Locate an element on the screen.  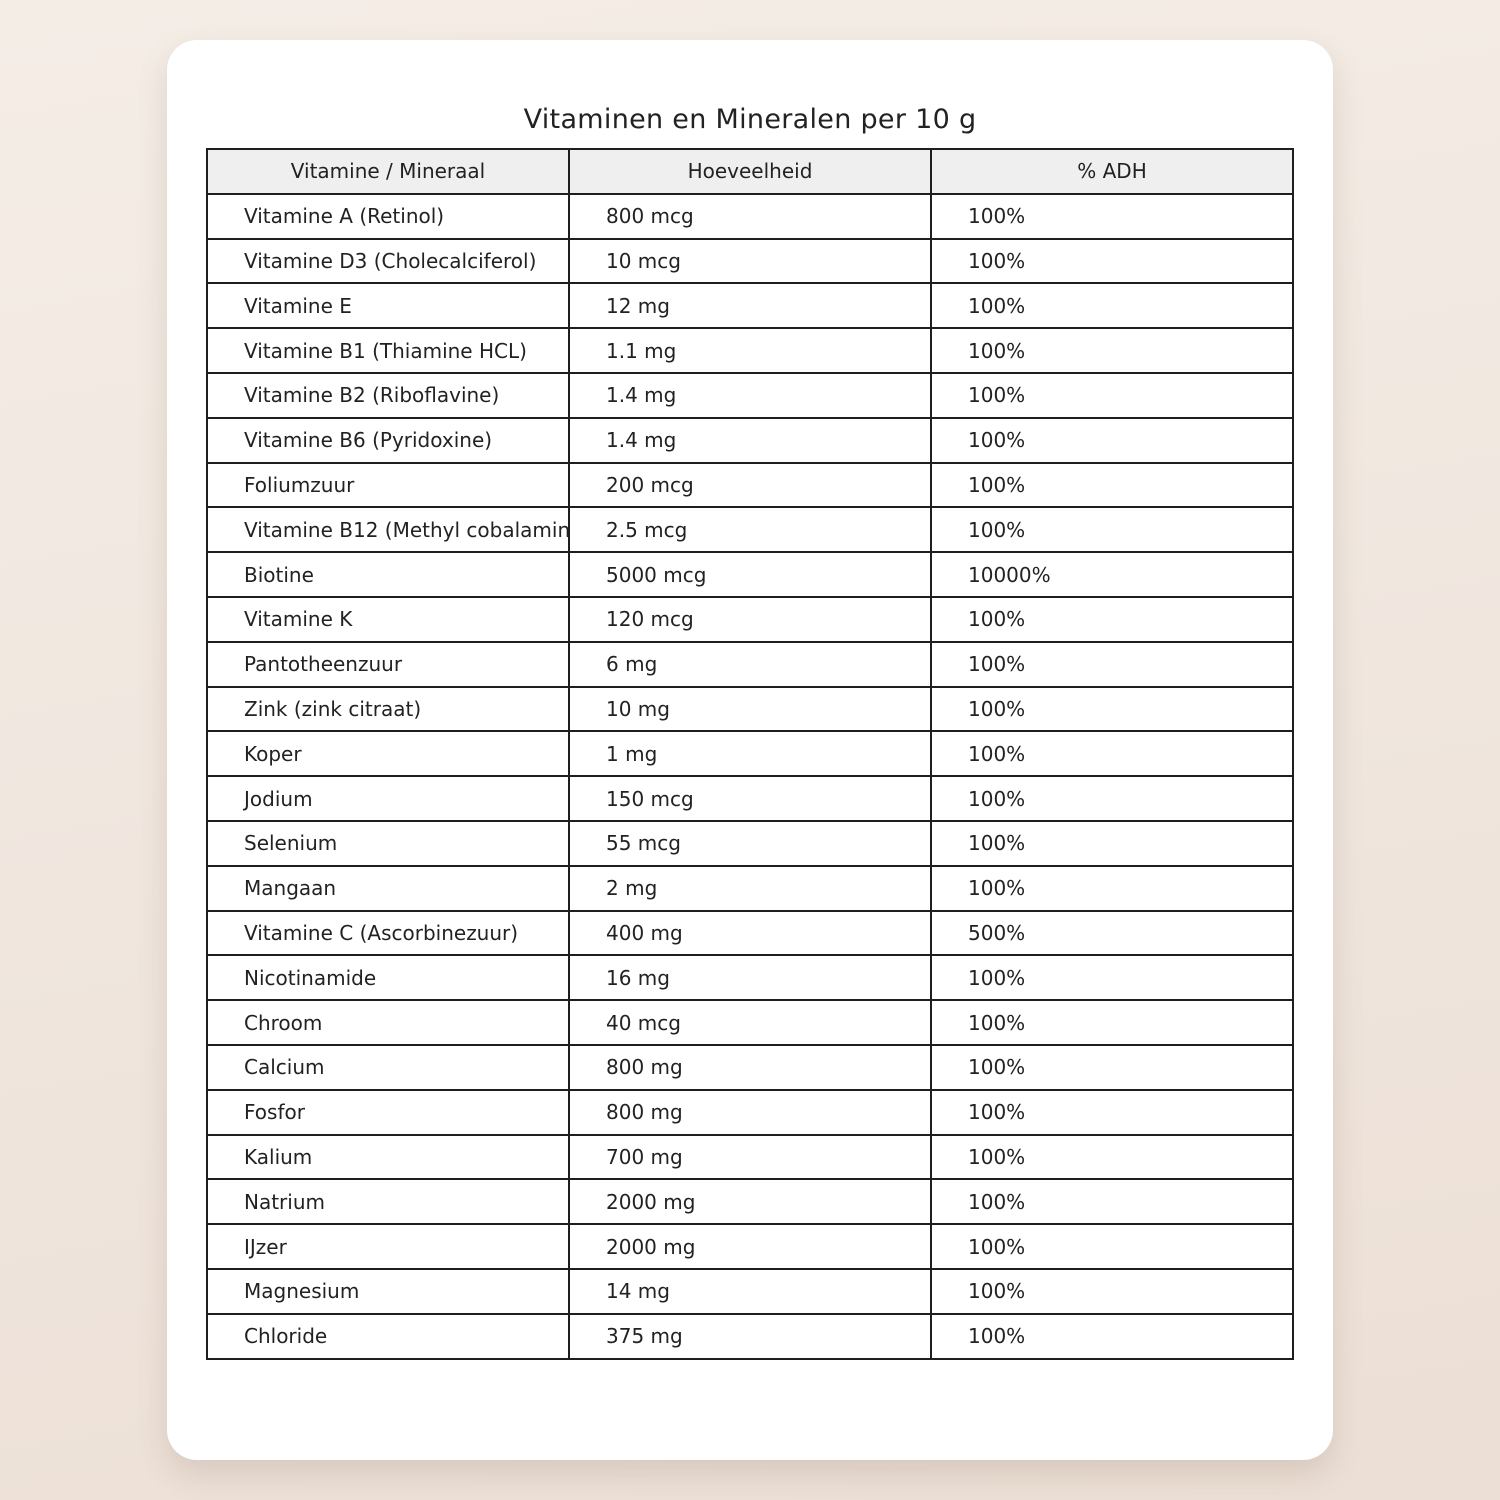
table-cell: 1.1 mg is located at coordinates (750, 350).